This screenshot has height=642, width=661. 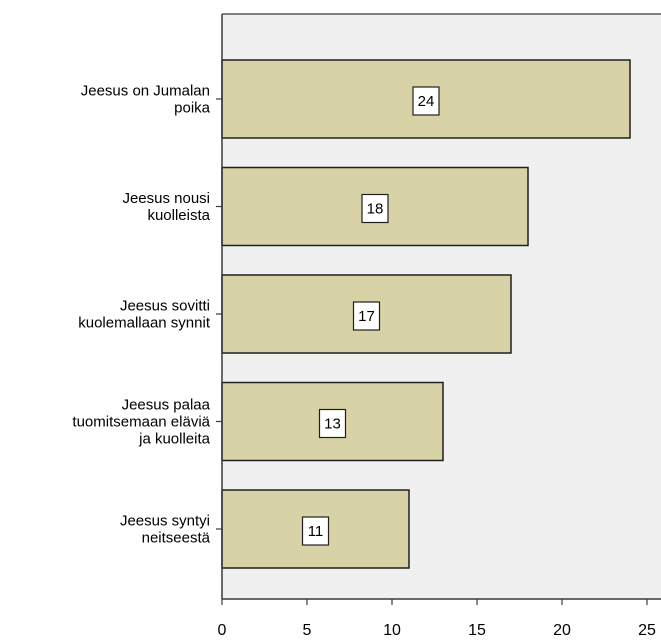 What do you see at coordinates (178, 215) in the screenshot?
I see `category-label: kuolleista` at bounding box center [178, 215].